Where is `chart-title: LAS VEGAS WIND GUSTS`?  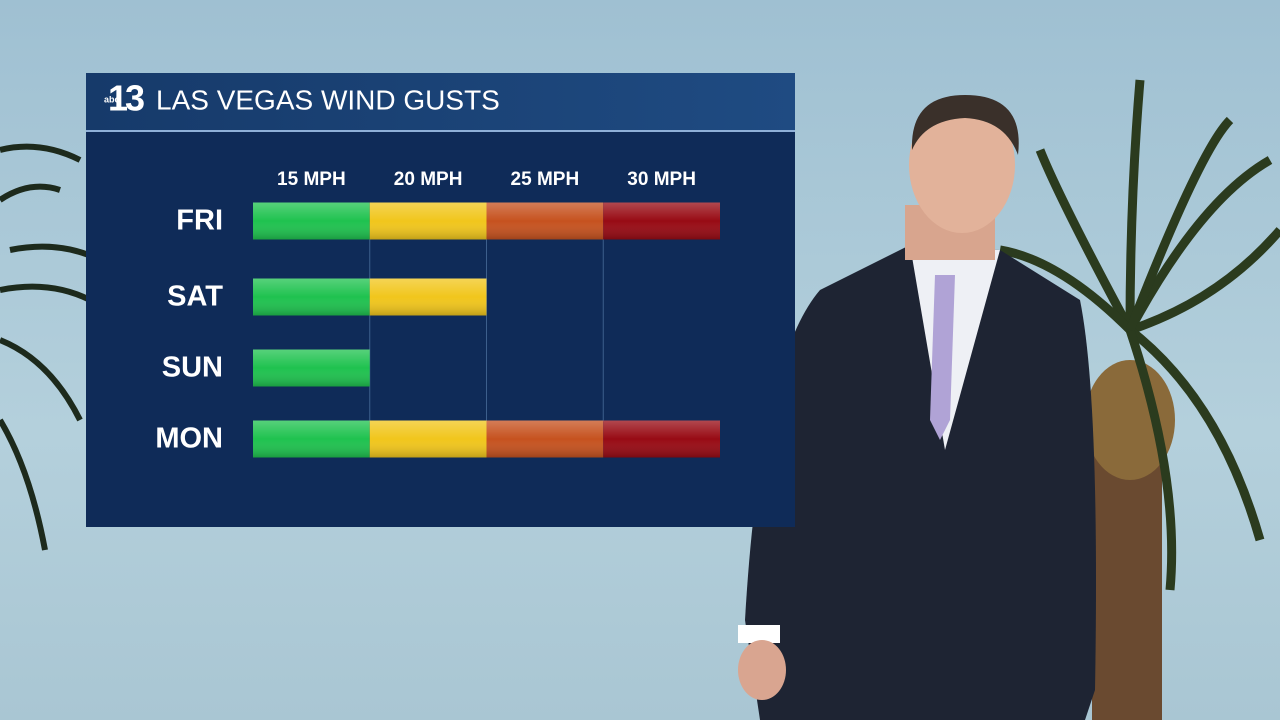
chart-title: LAS VEGAS WIND GUSTS is located at coordinates (328, 99).